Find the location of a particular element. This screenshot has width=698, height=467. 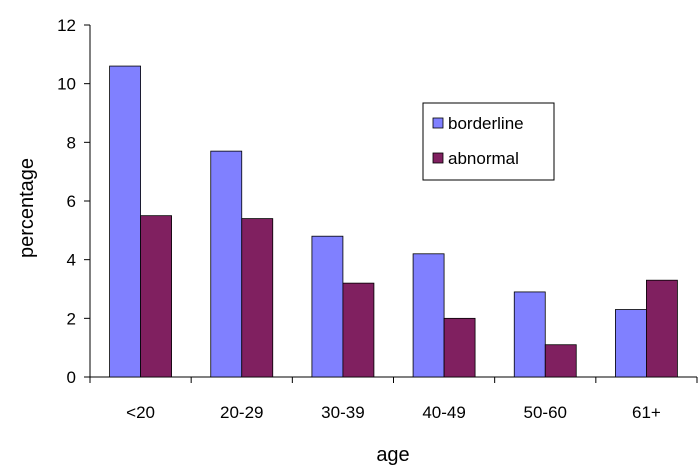

y-tick-label: 2 is located at coordinates (71, 318).